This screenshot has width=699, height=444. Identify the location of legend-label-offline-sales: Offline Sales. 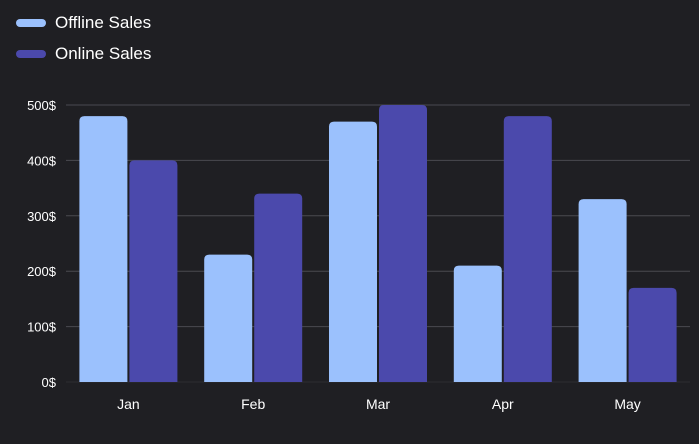
(103, 22).